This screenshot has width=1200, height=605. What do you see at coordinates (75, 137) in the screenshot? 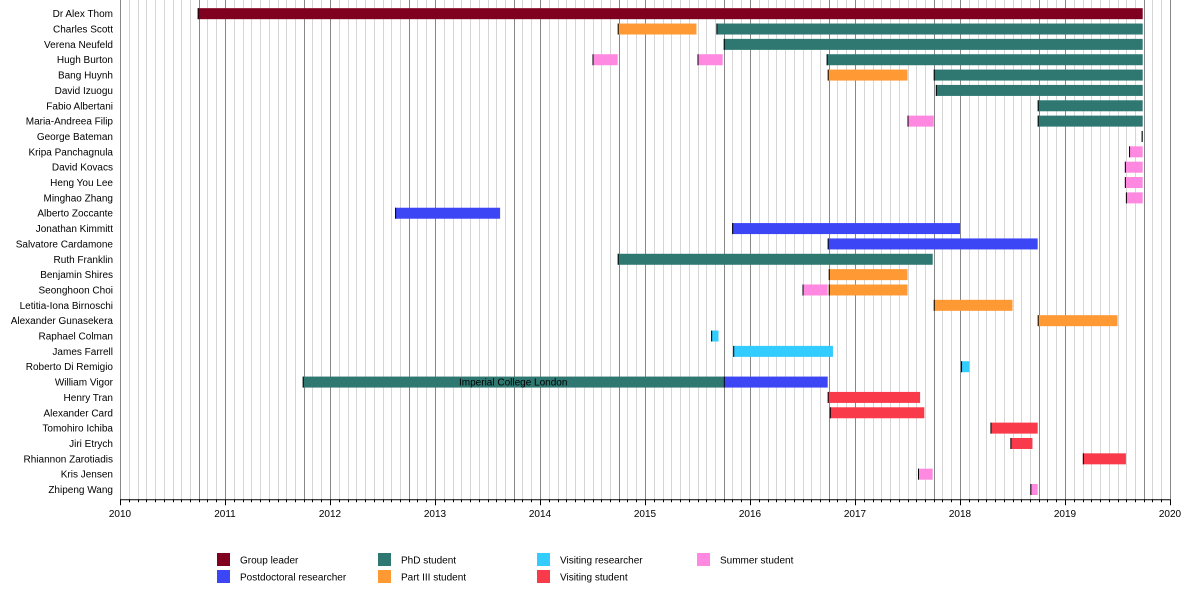
I see `person-label: George Bateman` at bounding box center [75, 137].